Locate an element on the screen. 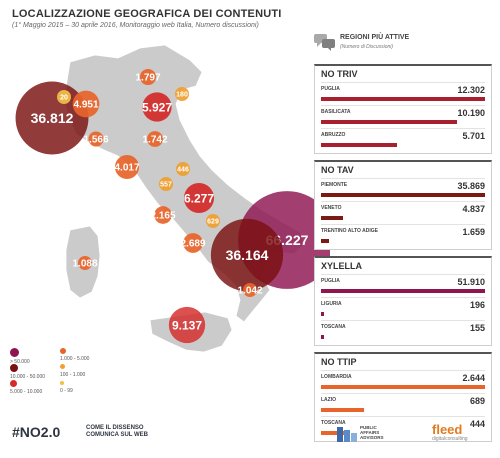  topic-section: XYLELLA PUGLIA 51.910 LIGURIA 196 TOSCANA 155 is located at coordinates (403, 301).